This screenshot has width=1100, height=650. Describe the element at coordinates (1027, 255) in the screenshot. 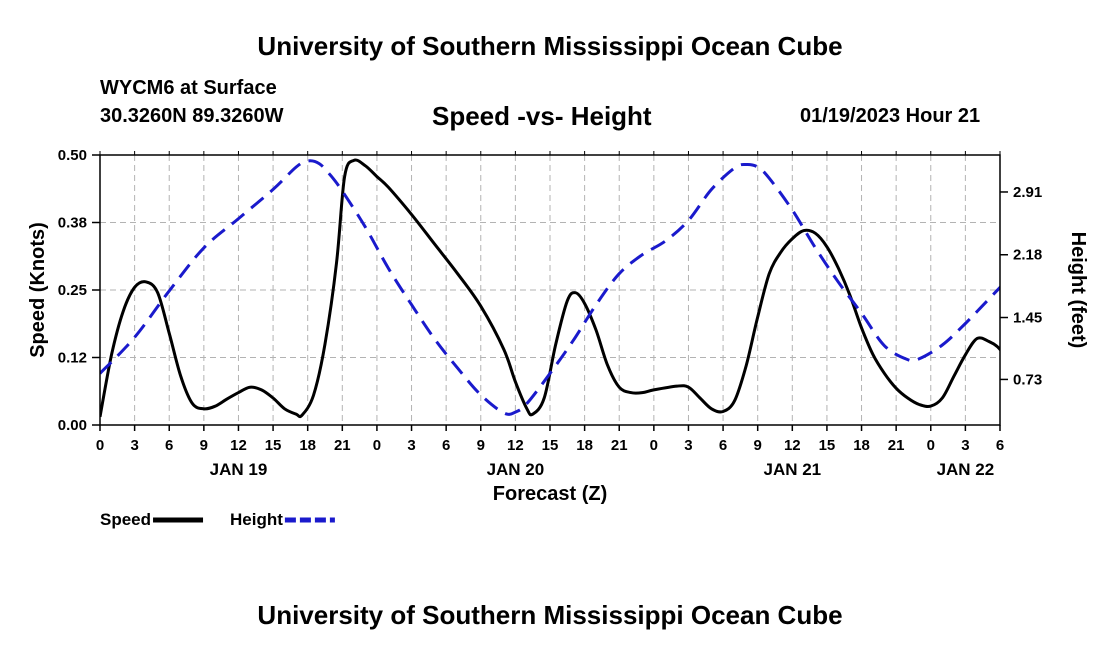

I see `y2-tick-label: 2.18` at that location.